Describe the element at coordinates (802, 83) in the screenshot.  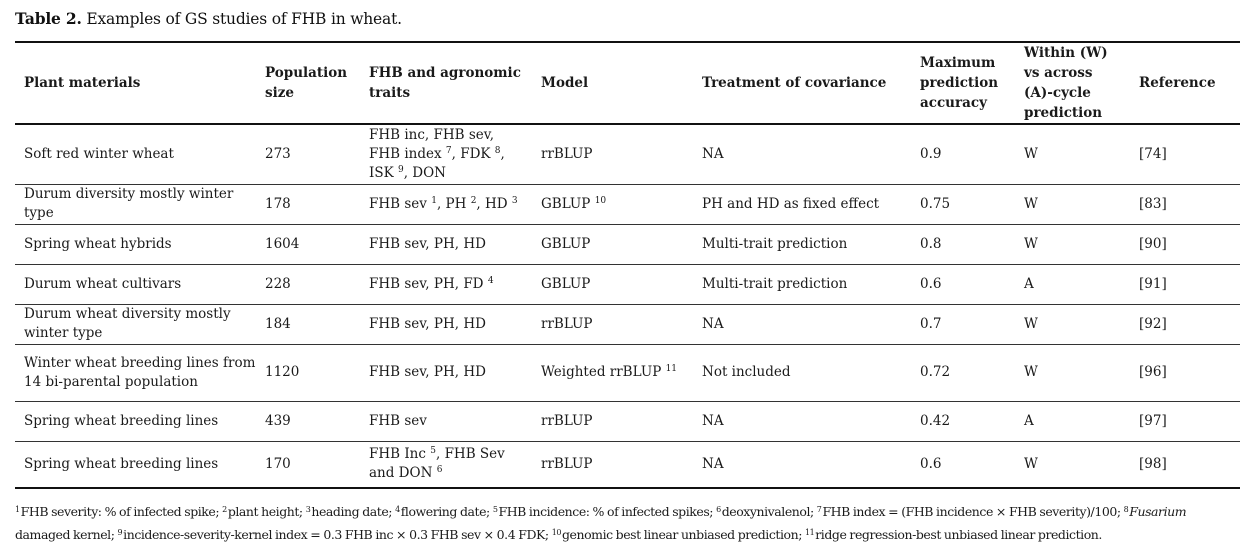
I see `header-covariance: Treatment of covariance` at that location.